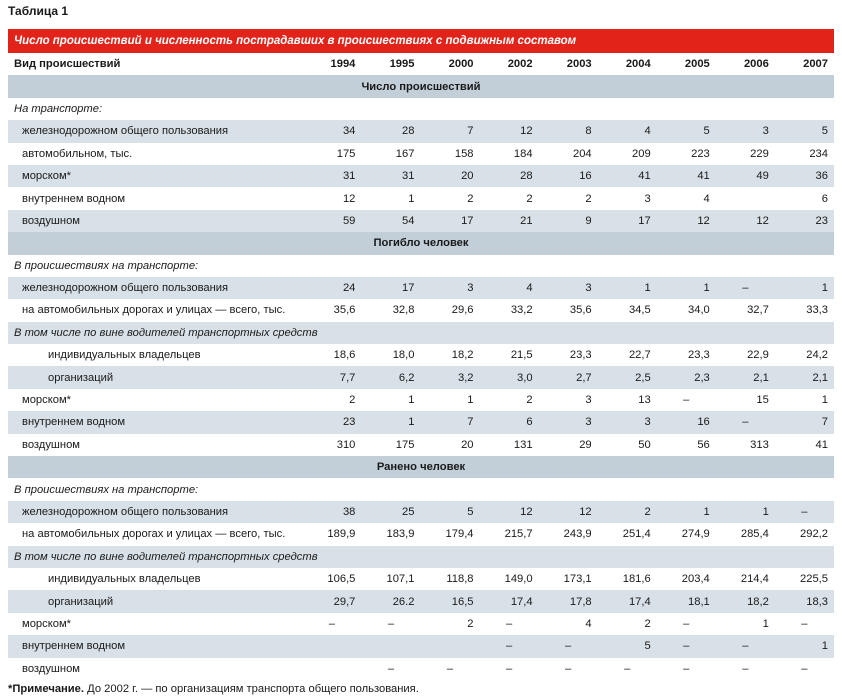 The image size is (842, 700). What do you see at coordinates (155, 377) in the screenshot?
I see `row-label: организаций` at bounding box center [155, 377].